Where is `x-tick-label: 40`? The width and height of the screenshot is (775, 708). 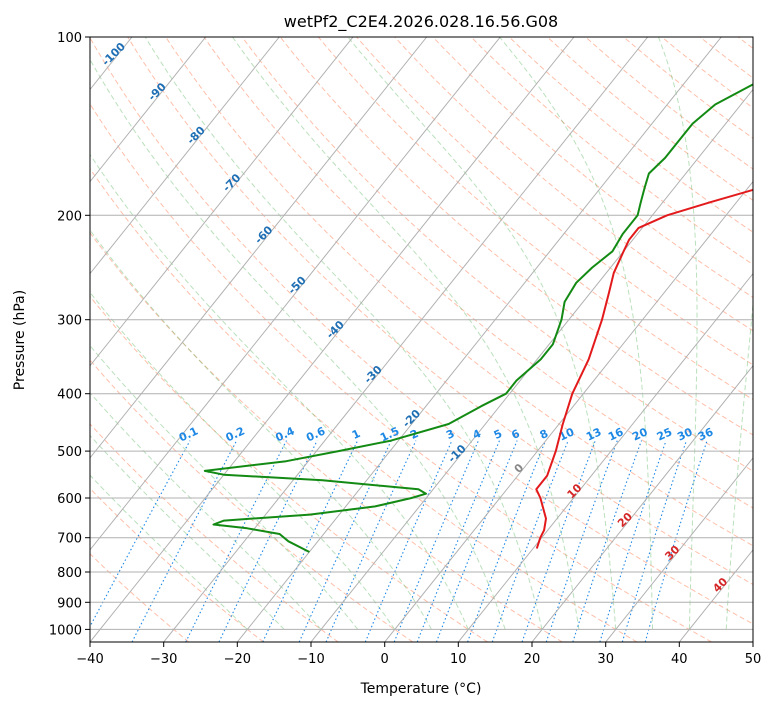
x-tick-label: 40 is located at coordinates (679, 659).